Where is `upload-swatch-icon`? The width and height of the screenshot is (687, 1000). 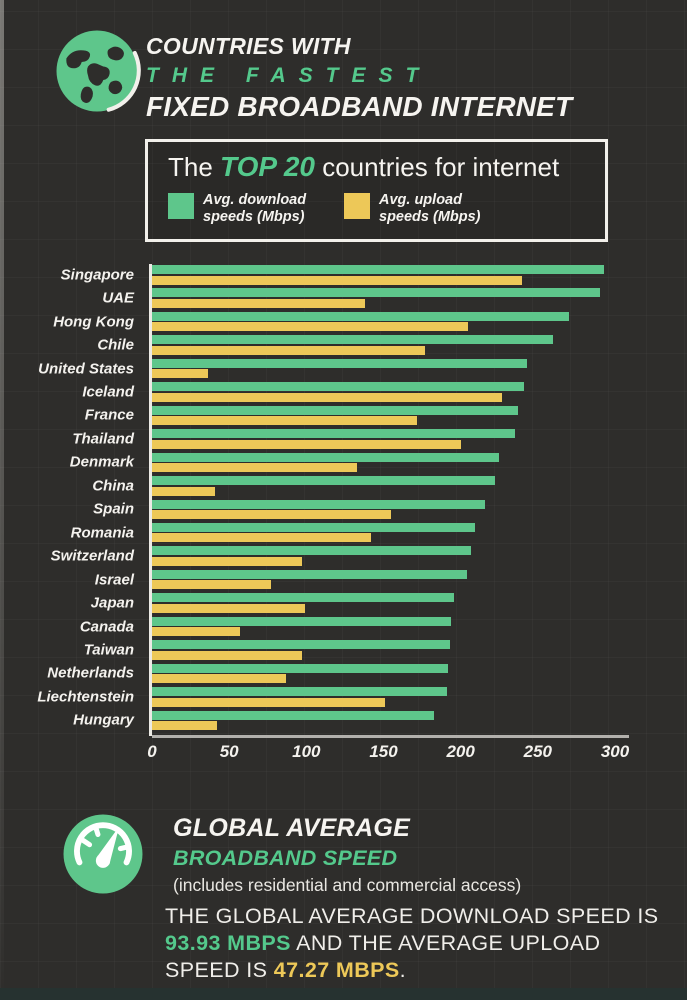
upload-swatch-icon is located at coordinates (357, 206).